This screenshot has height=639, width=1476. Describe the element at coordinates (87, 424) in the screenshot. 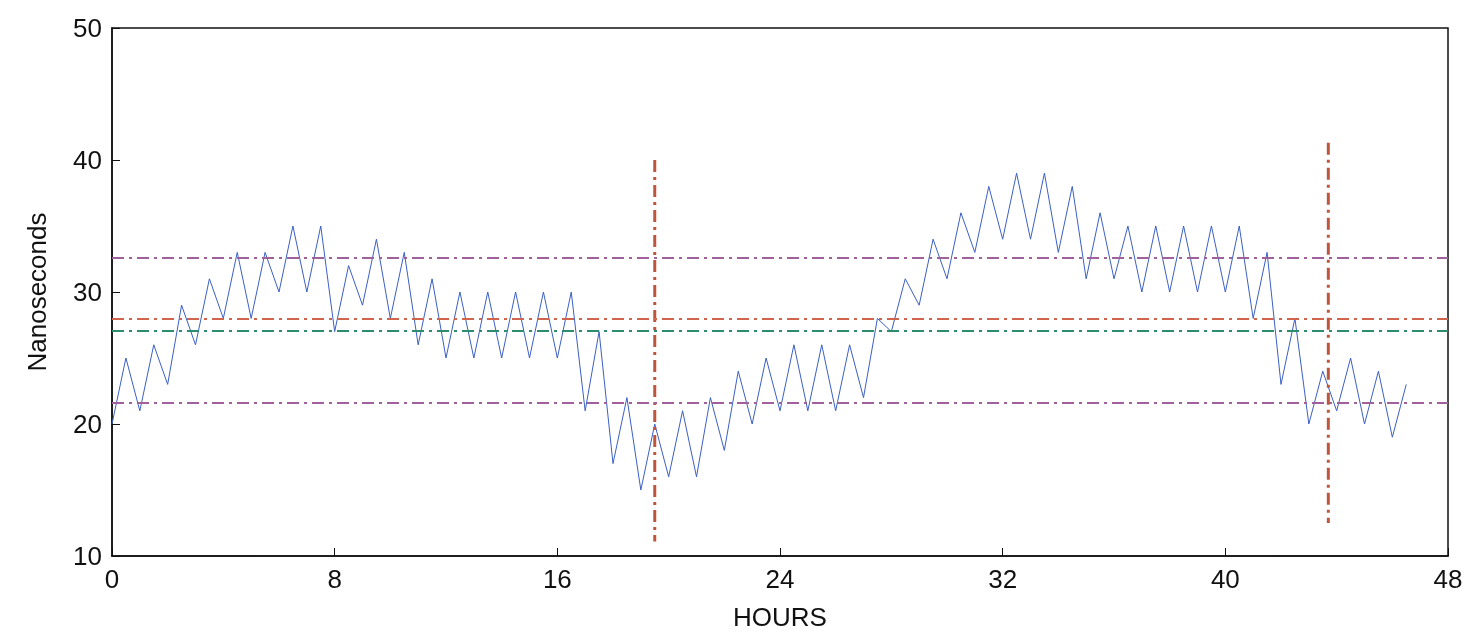

I see `y-tick-label: 20` at that location.